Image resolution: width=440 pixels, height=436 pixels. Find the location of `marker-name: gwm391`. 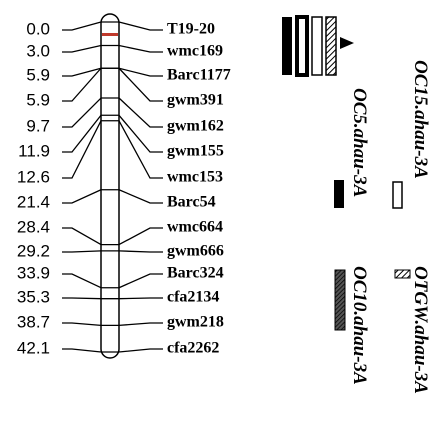

marker-name: gwm391 is located at coordinates (195, 100).